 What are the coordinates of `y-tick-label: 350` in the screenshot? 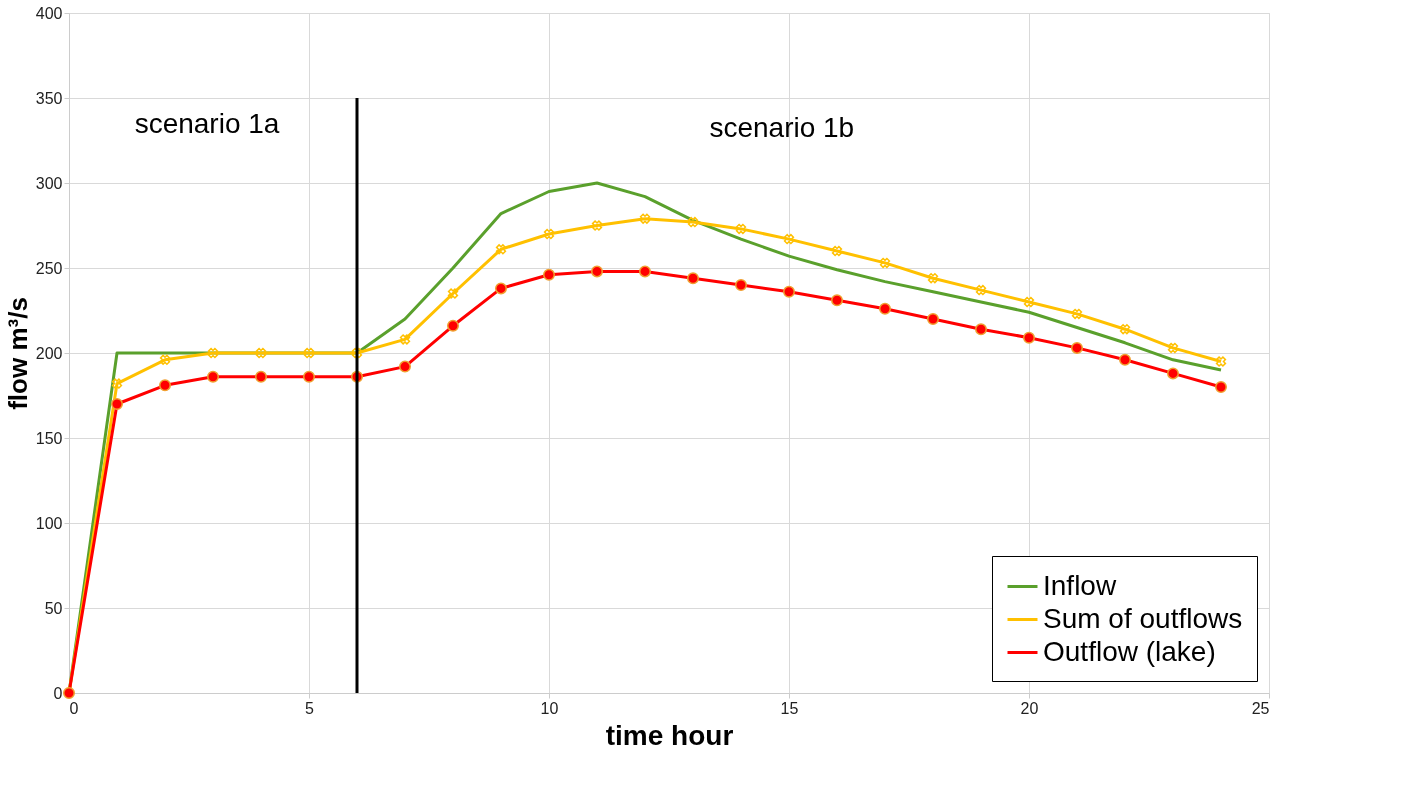 It's located at (49, 98).